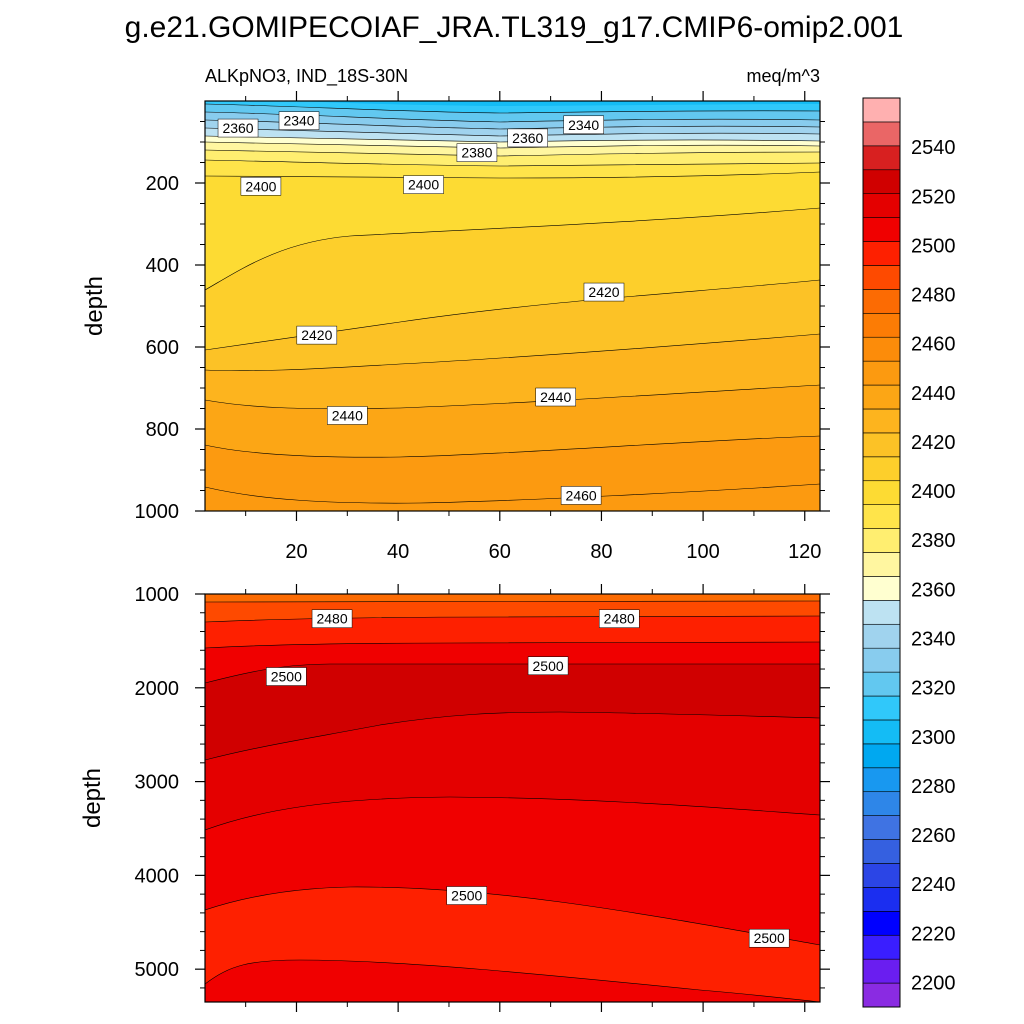  Describe the element at coordinates (933, 345) in the screenshot. I see `colorbar-tick-label: 2460` at that location.